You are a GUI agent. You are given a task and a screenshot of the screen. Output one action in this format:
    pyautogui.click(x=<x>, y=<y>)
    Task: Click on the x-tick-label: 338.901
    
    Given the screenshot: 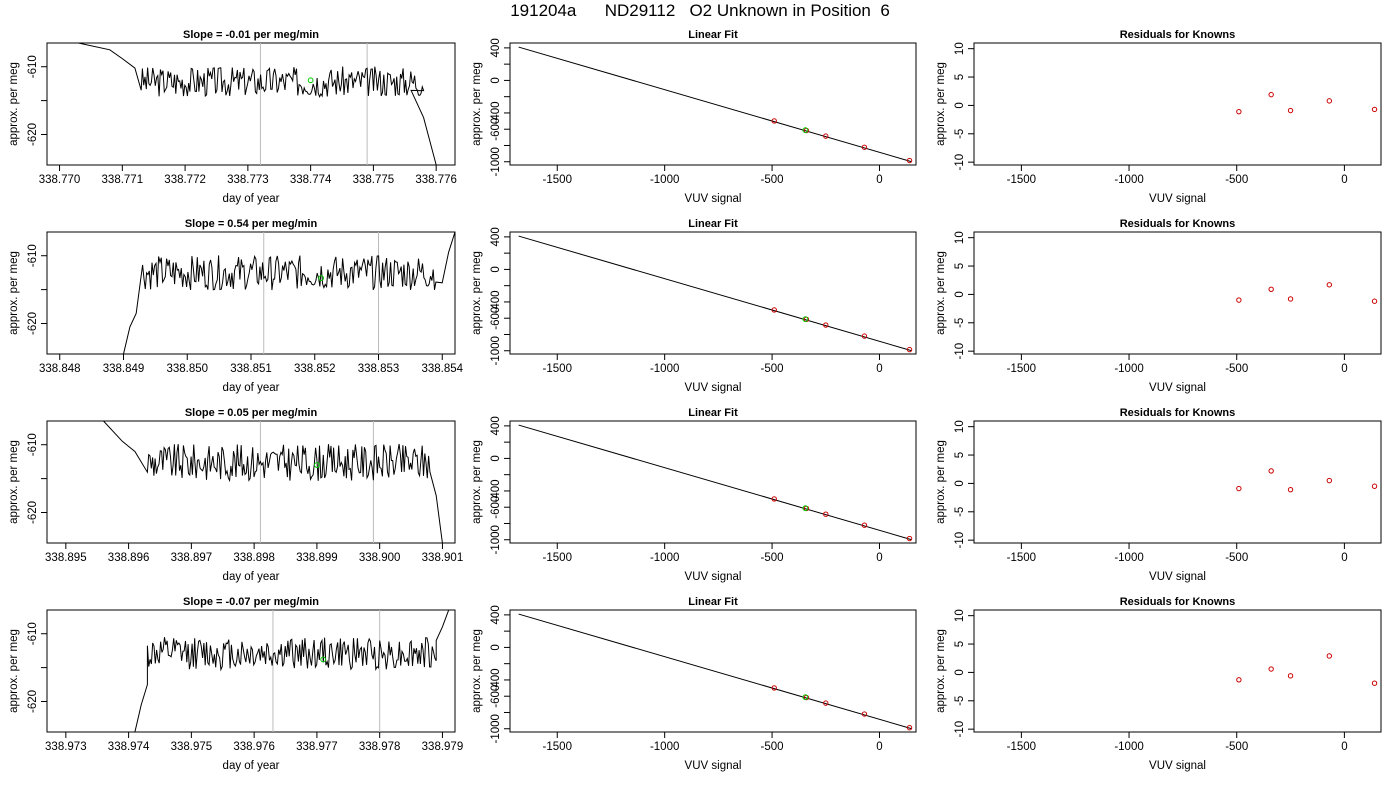 What is the action you would take?
    pyautogui.click(x=443, y=558)
    